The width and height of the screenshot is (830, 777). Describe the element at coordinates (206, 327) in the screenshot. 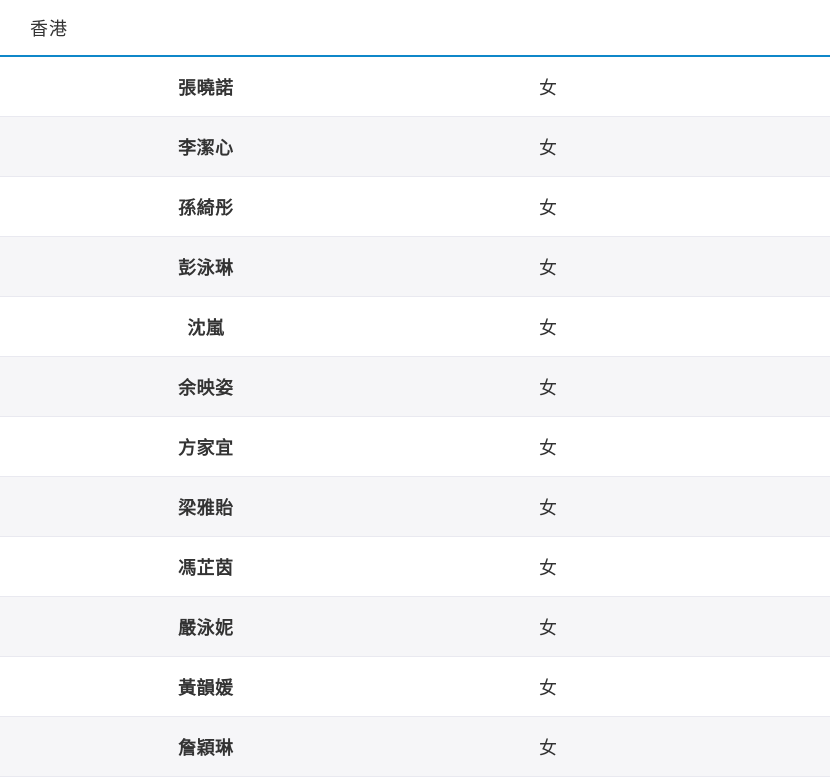

I see `row-name: 沈嵐` at that location.